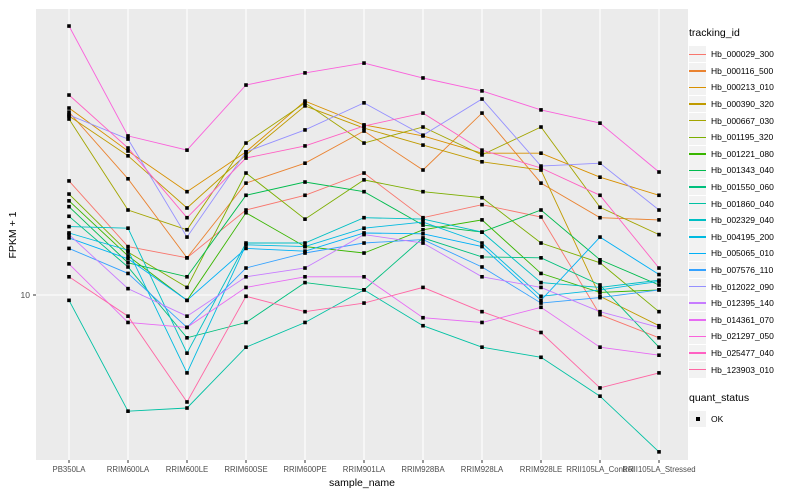 This screenshot has width=800, height=500. What do you see at coordinates (744, 286) in the screenshot?
I see `legend-item: Hb_012022_090` at bounding box center [744, 286].